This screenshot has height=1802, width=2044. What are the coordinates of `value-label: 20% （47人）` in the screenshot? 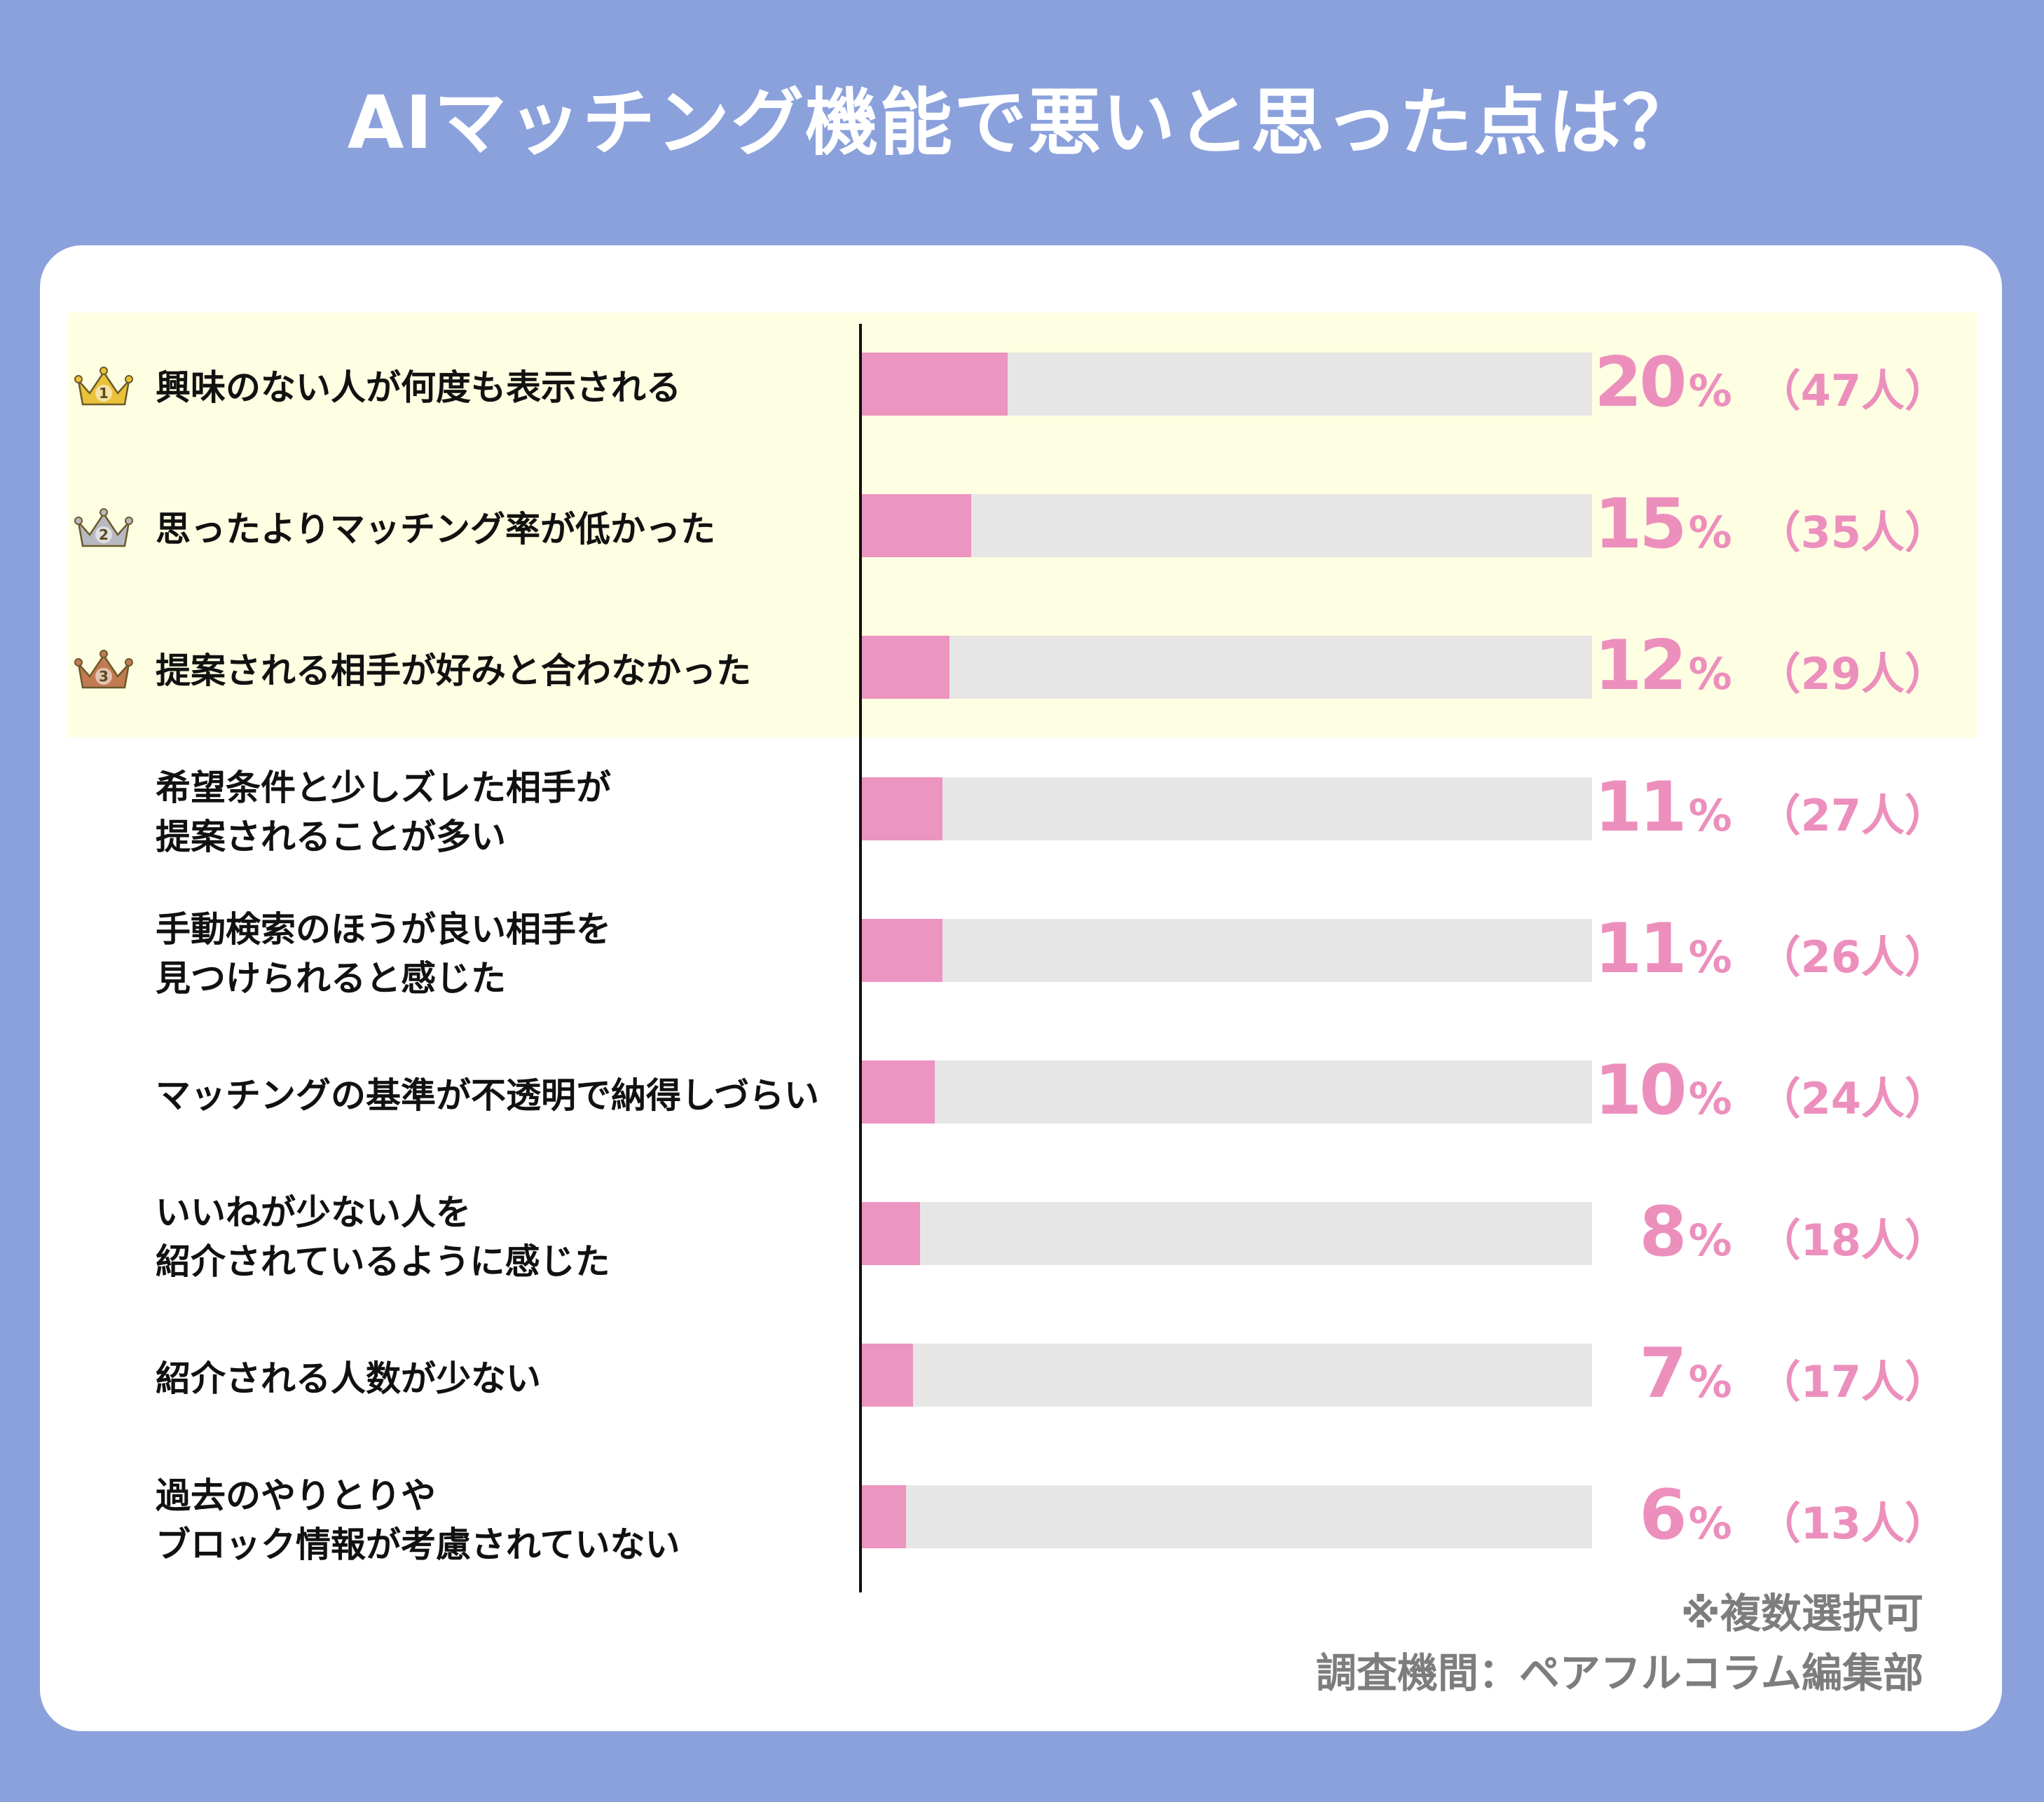 It's located at (1771, 382).